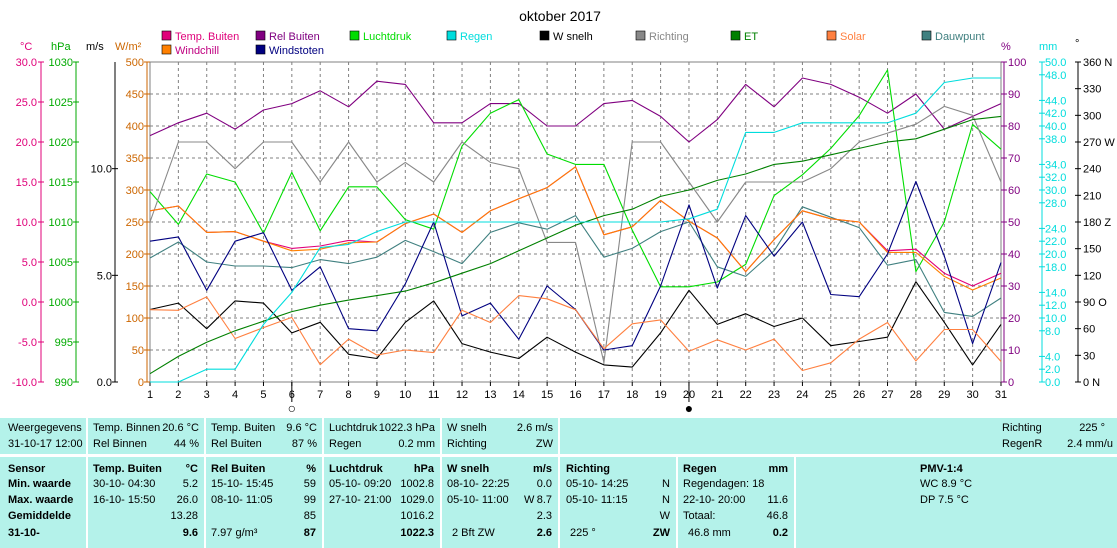 The image size is (1117, 548). I want to click on rel-max-value: 99, so click(309, 500).